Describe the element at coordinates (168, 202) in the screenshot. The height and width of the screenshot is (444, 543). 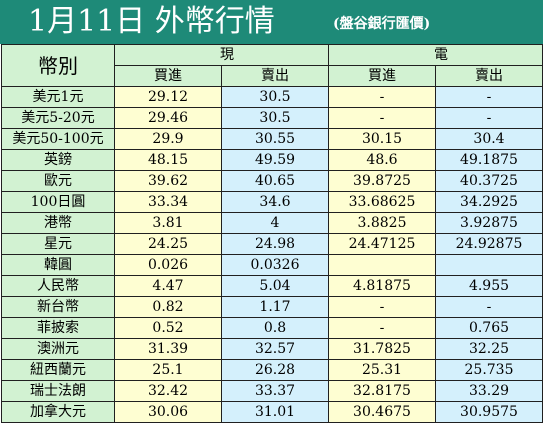
I see `cash-buy-cell: 33.34` at that location.